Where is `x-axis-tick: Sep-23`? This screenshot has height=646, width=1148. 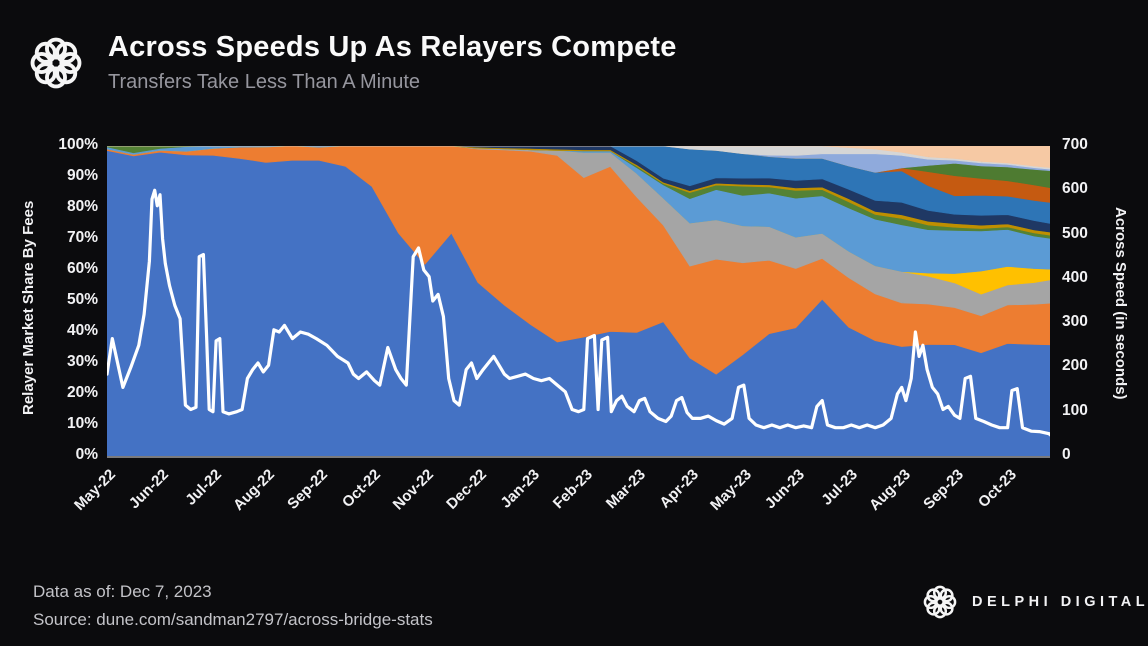 x-axis-tick: Sep-23 is located at coordinates (943, 489).